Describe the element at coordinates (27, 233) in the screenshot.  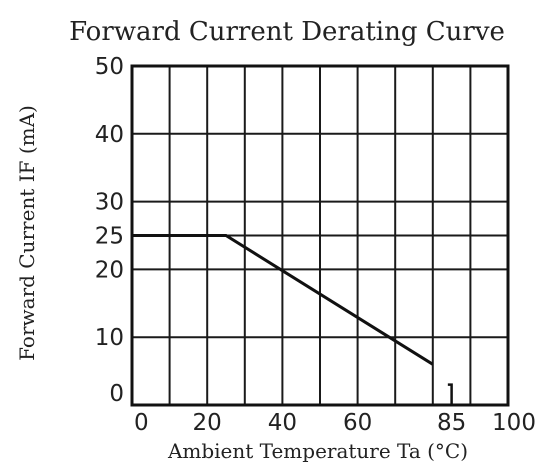
I see `y-axis-label: Forward Current IF (mA)` at that location.